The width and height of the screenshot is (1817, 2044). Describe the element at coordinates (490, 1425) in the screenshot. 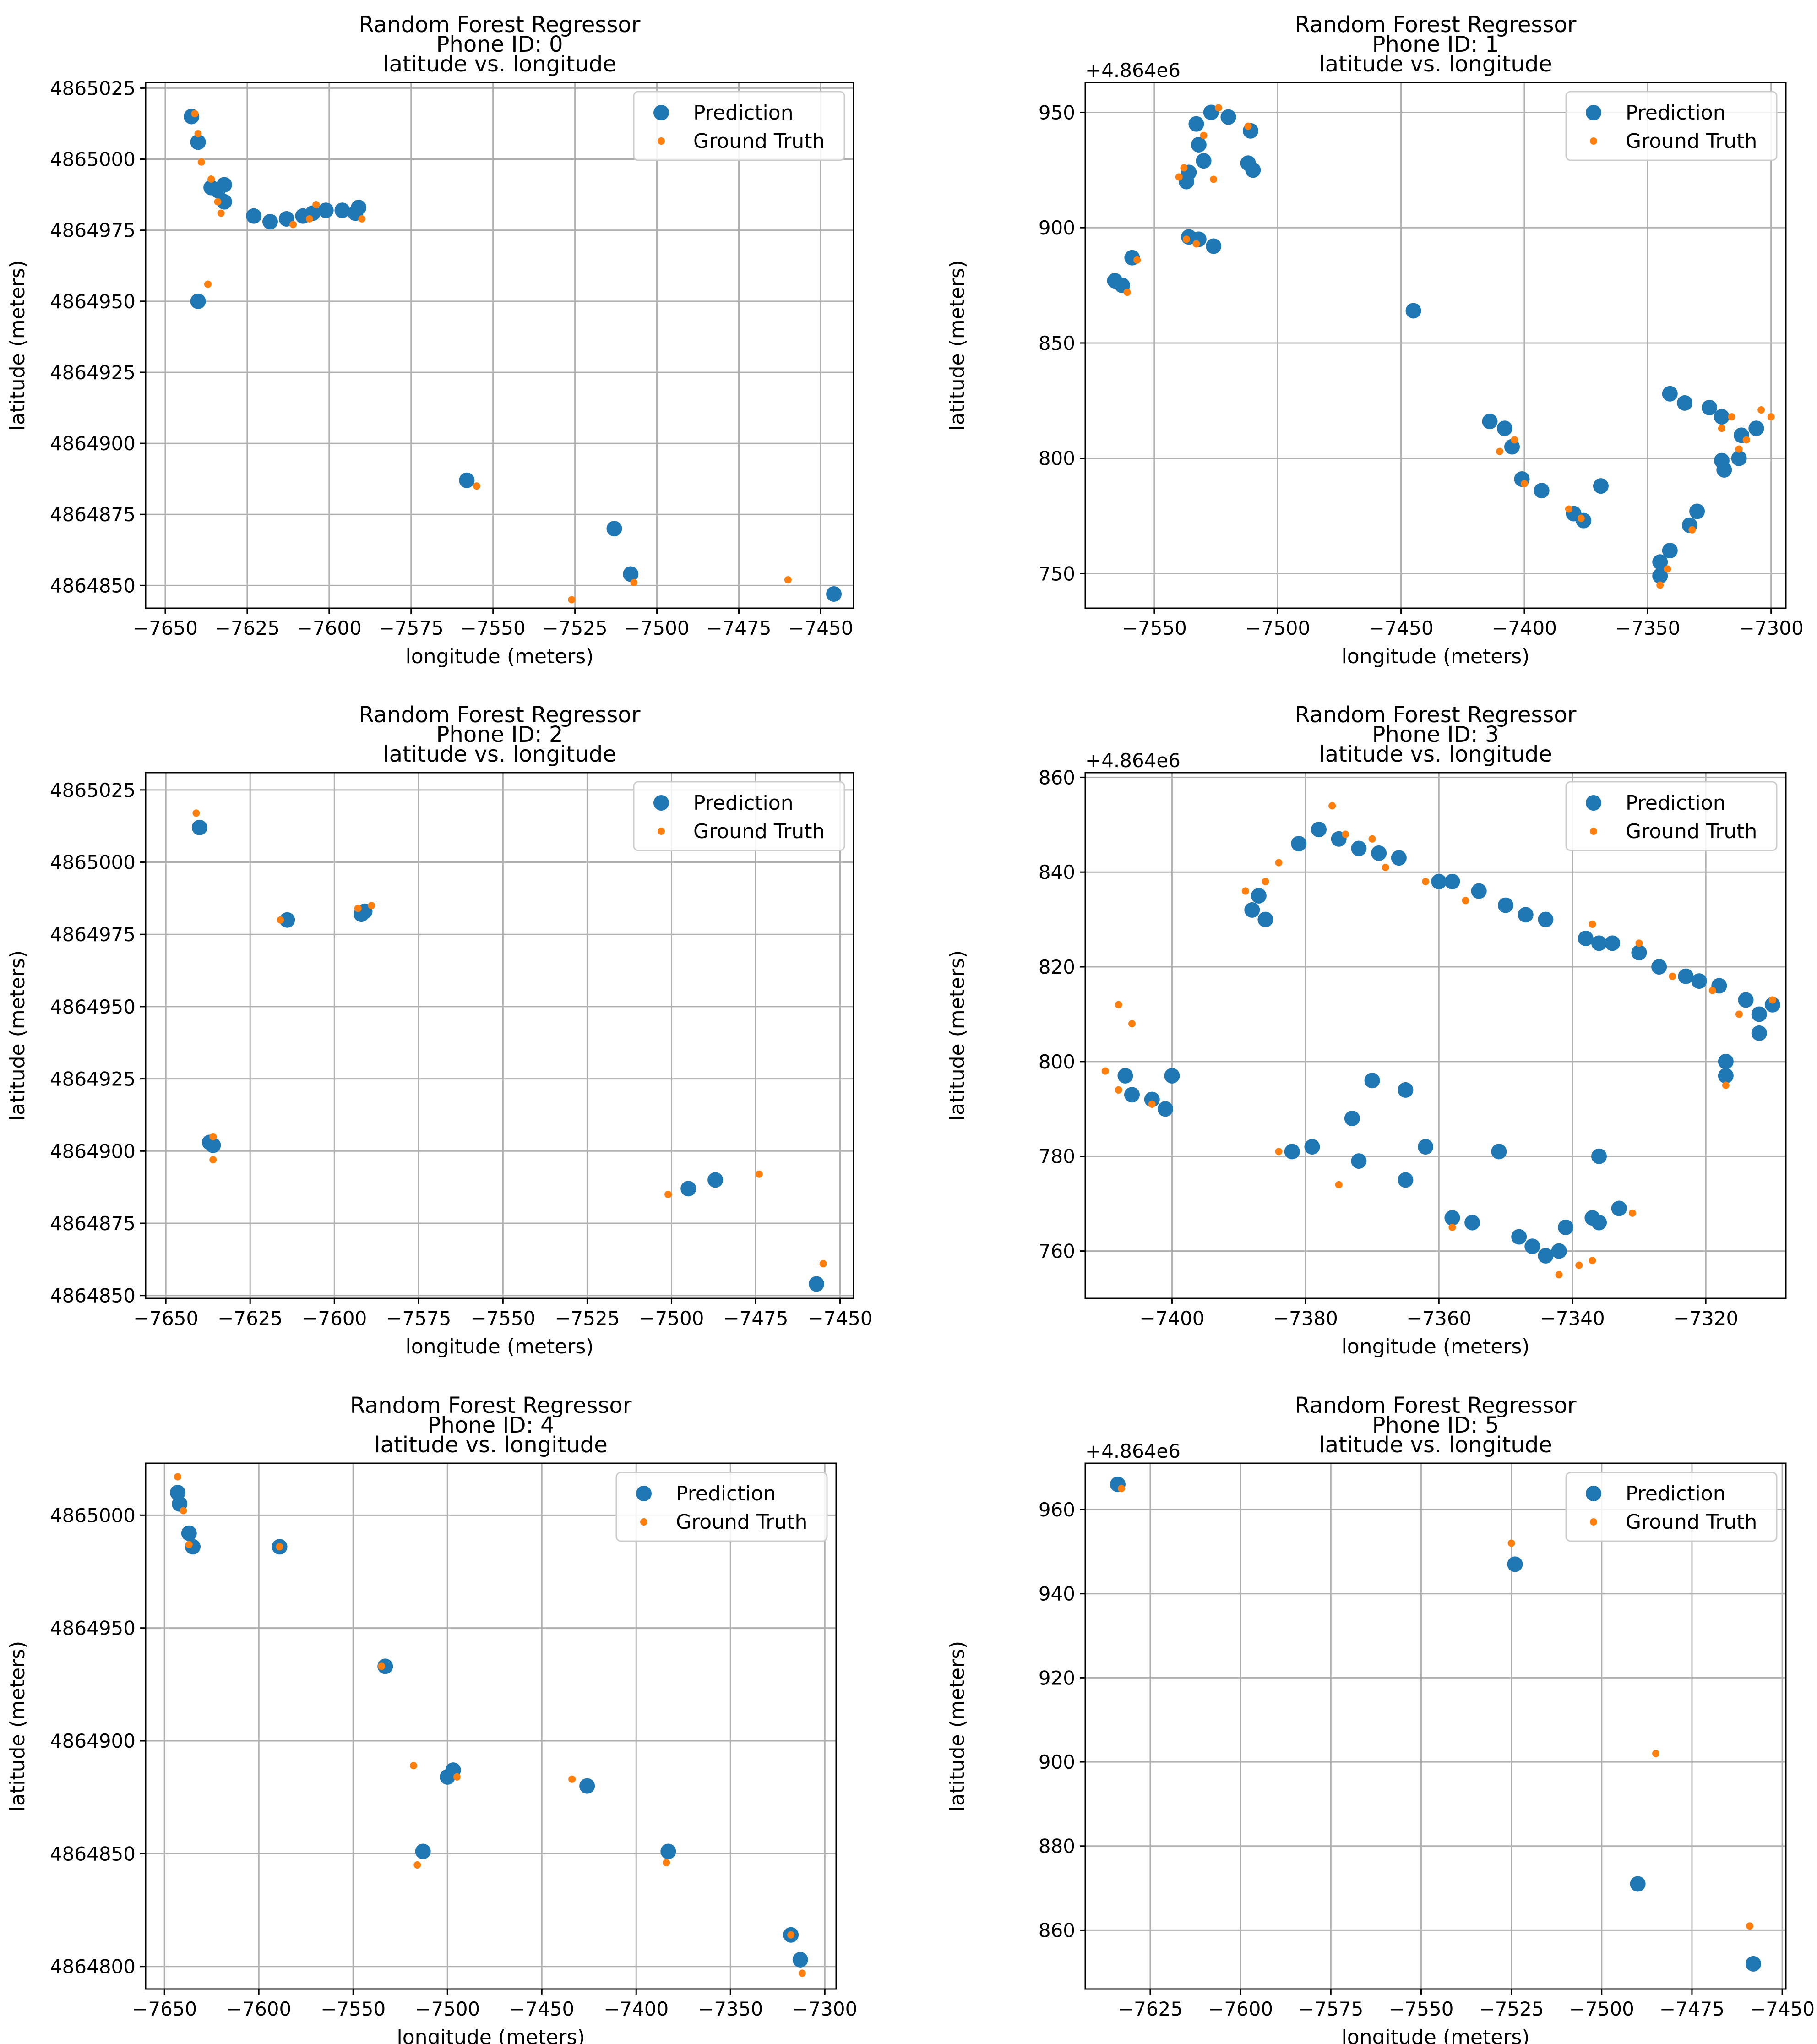

I see `chart-title-line: Phone ID: 4` at that location.